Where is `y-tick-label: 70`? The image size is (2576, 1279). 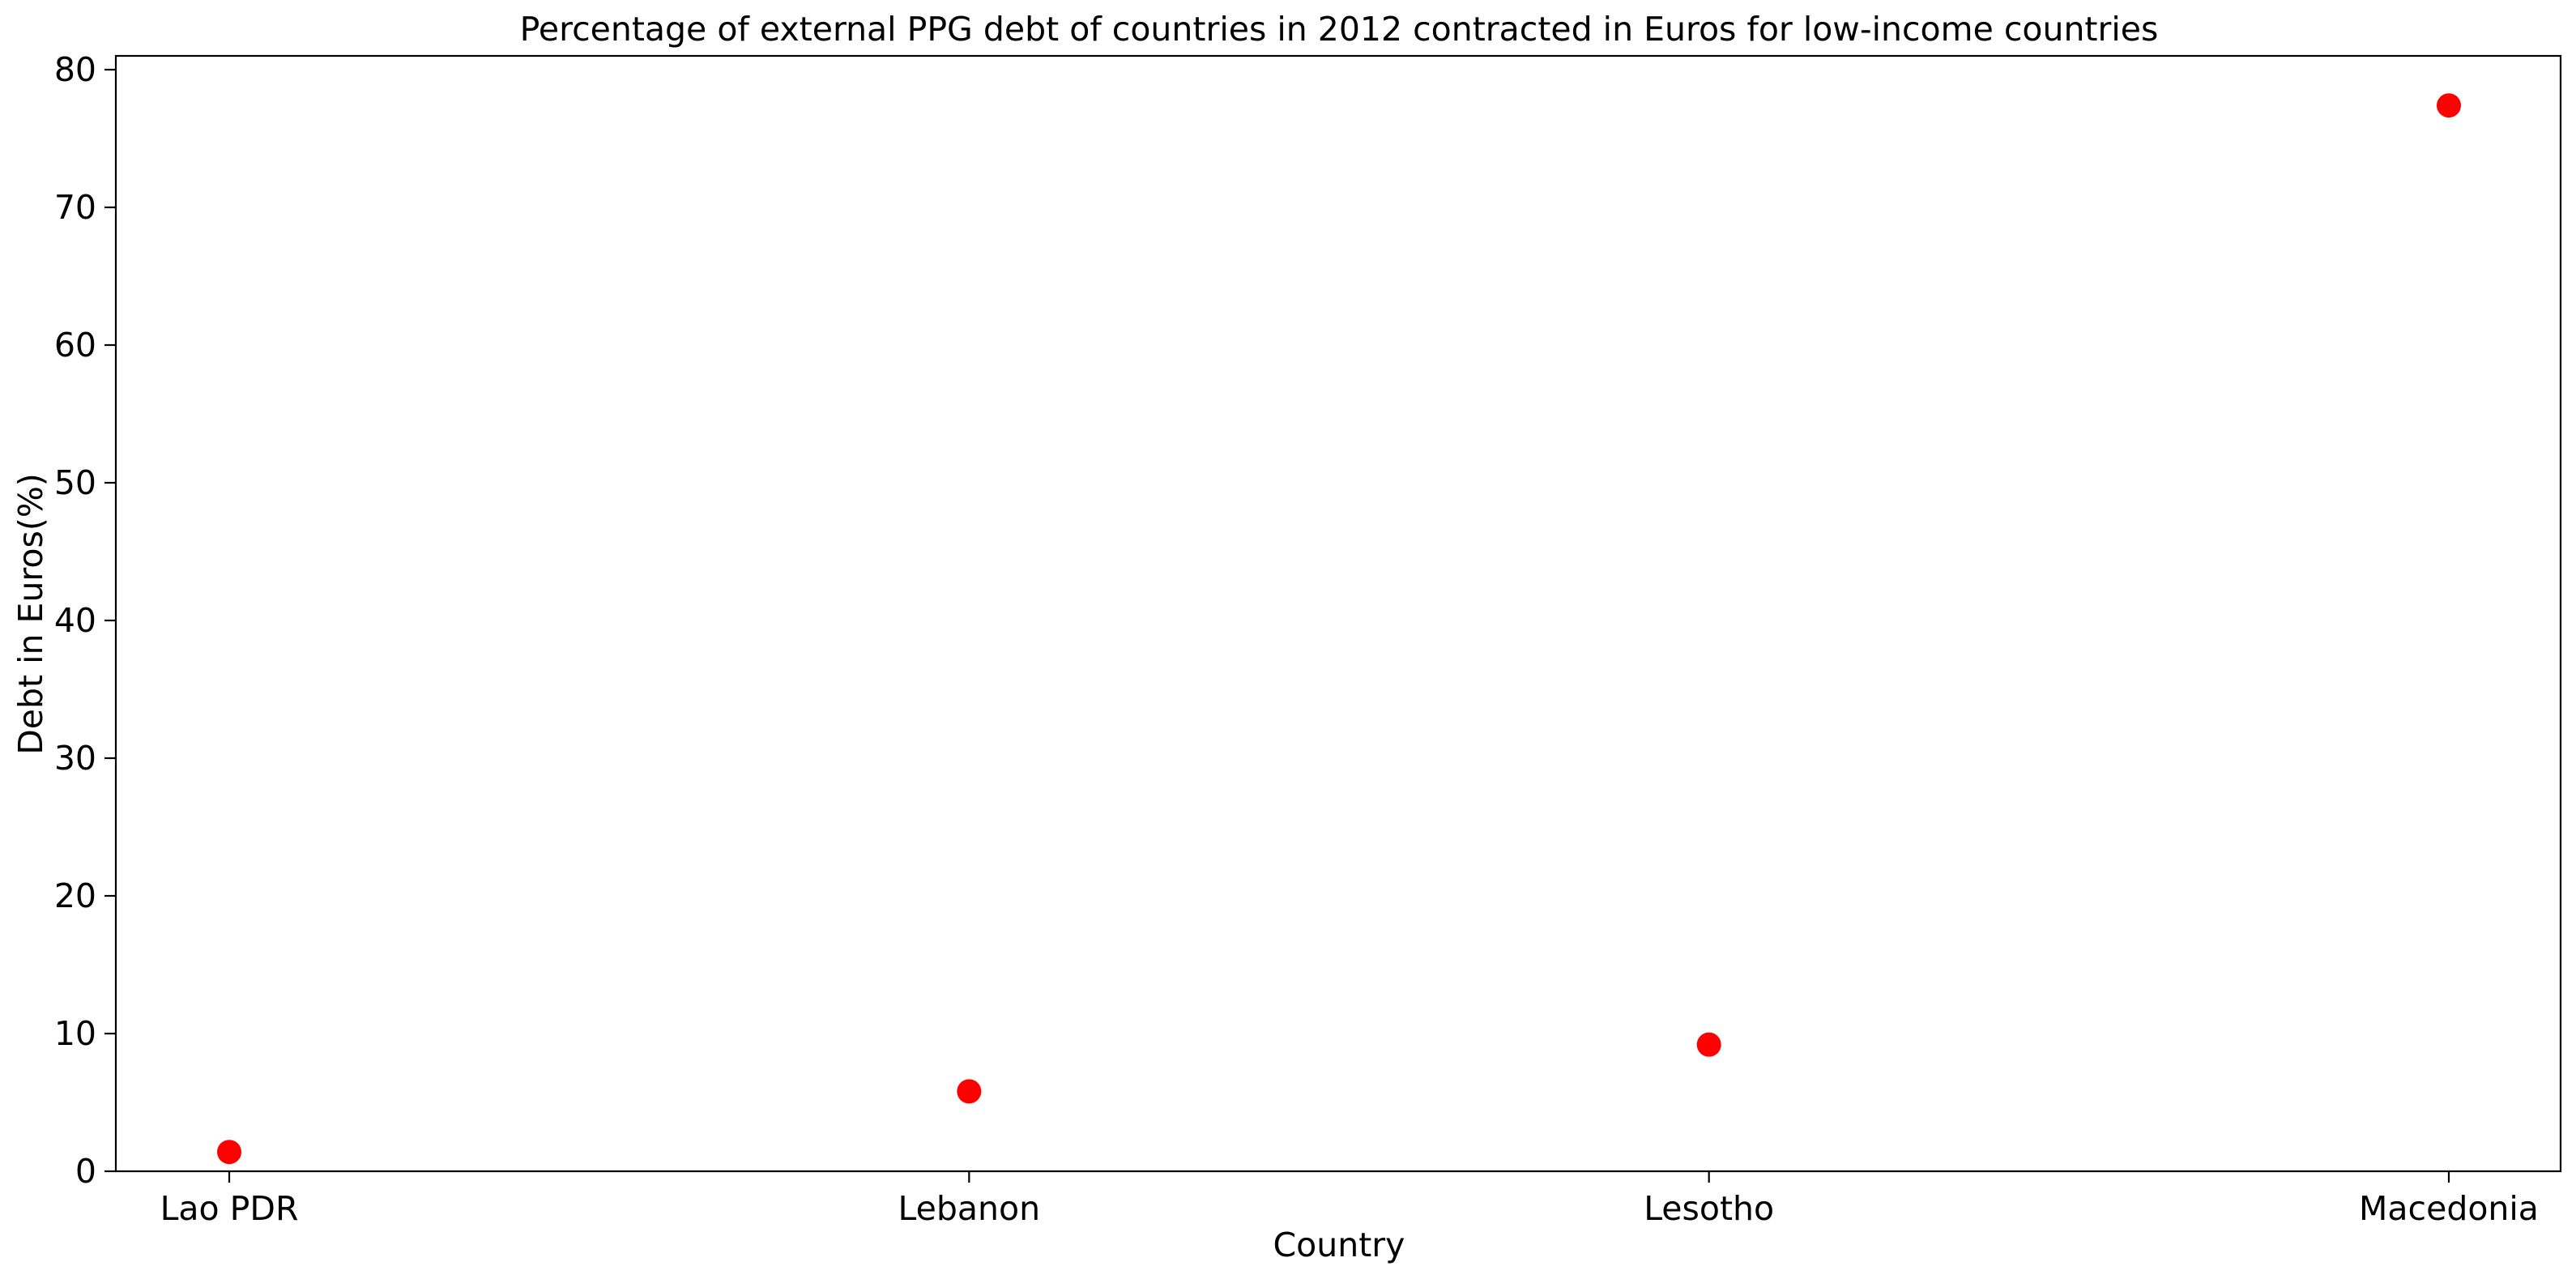
y-tick-label: 70 is located at coordinates (75, 207).